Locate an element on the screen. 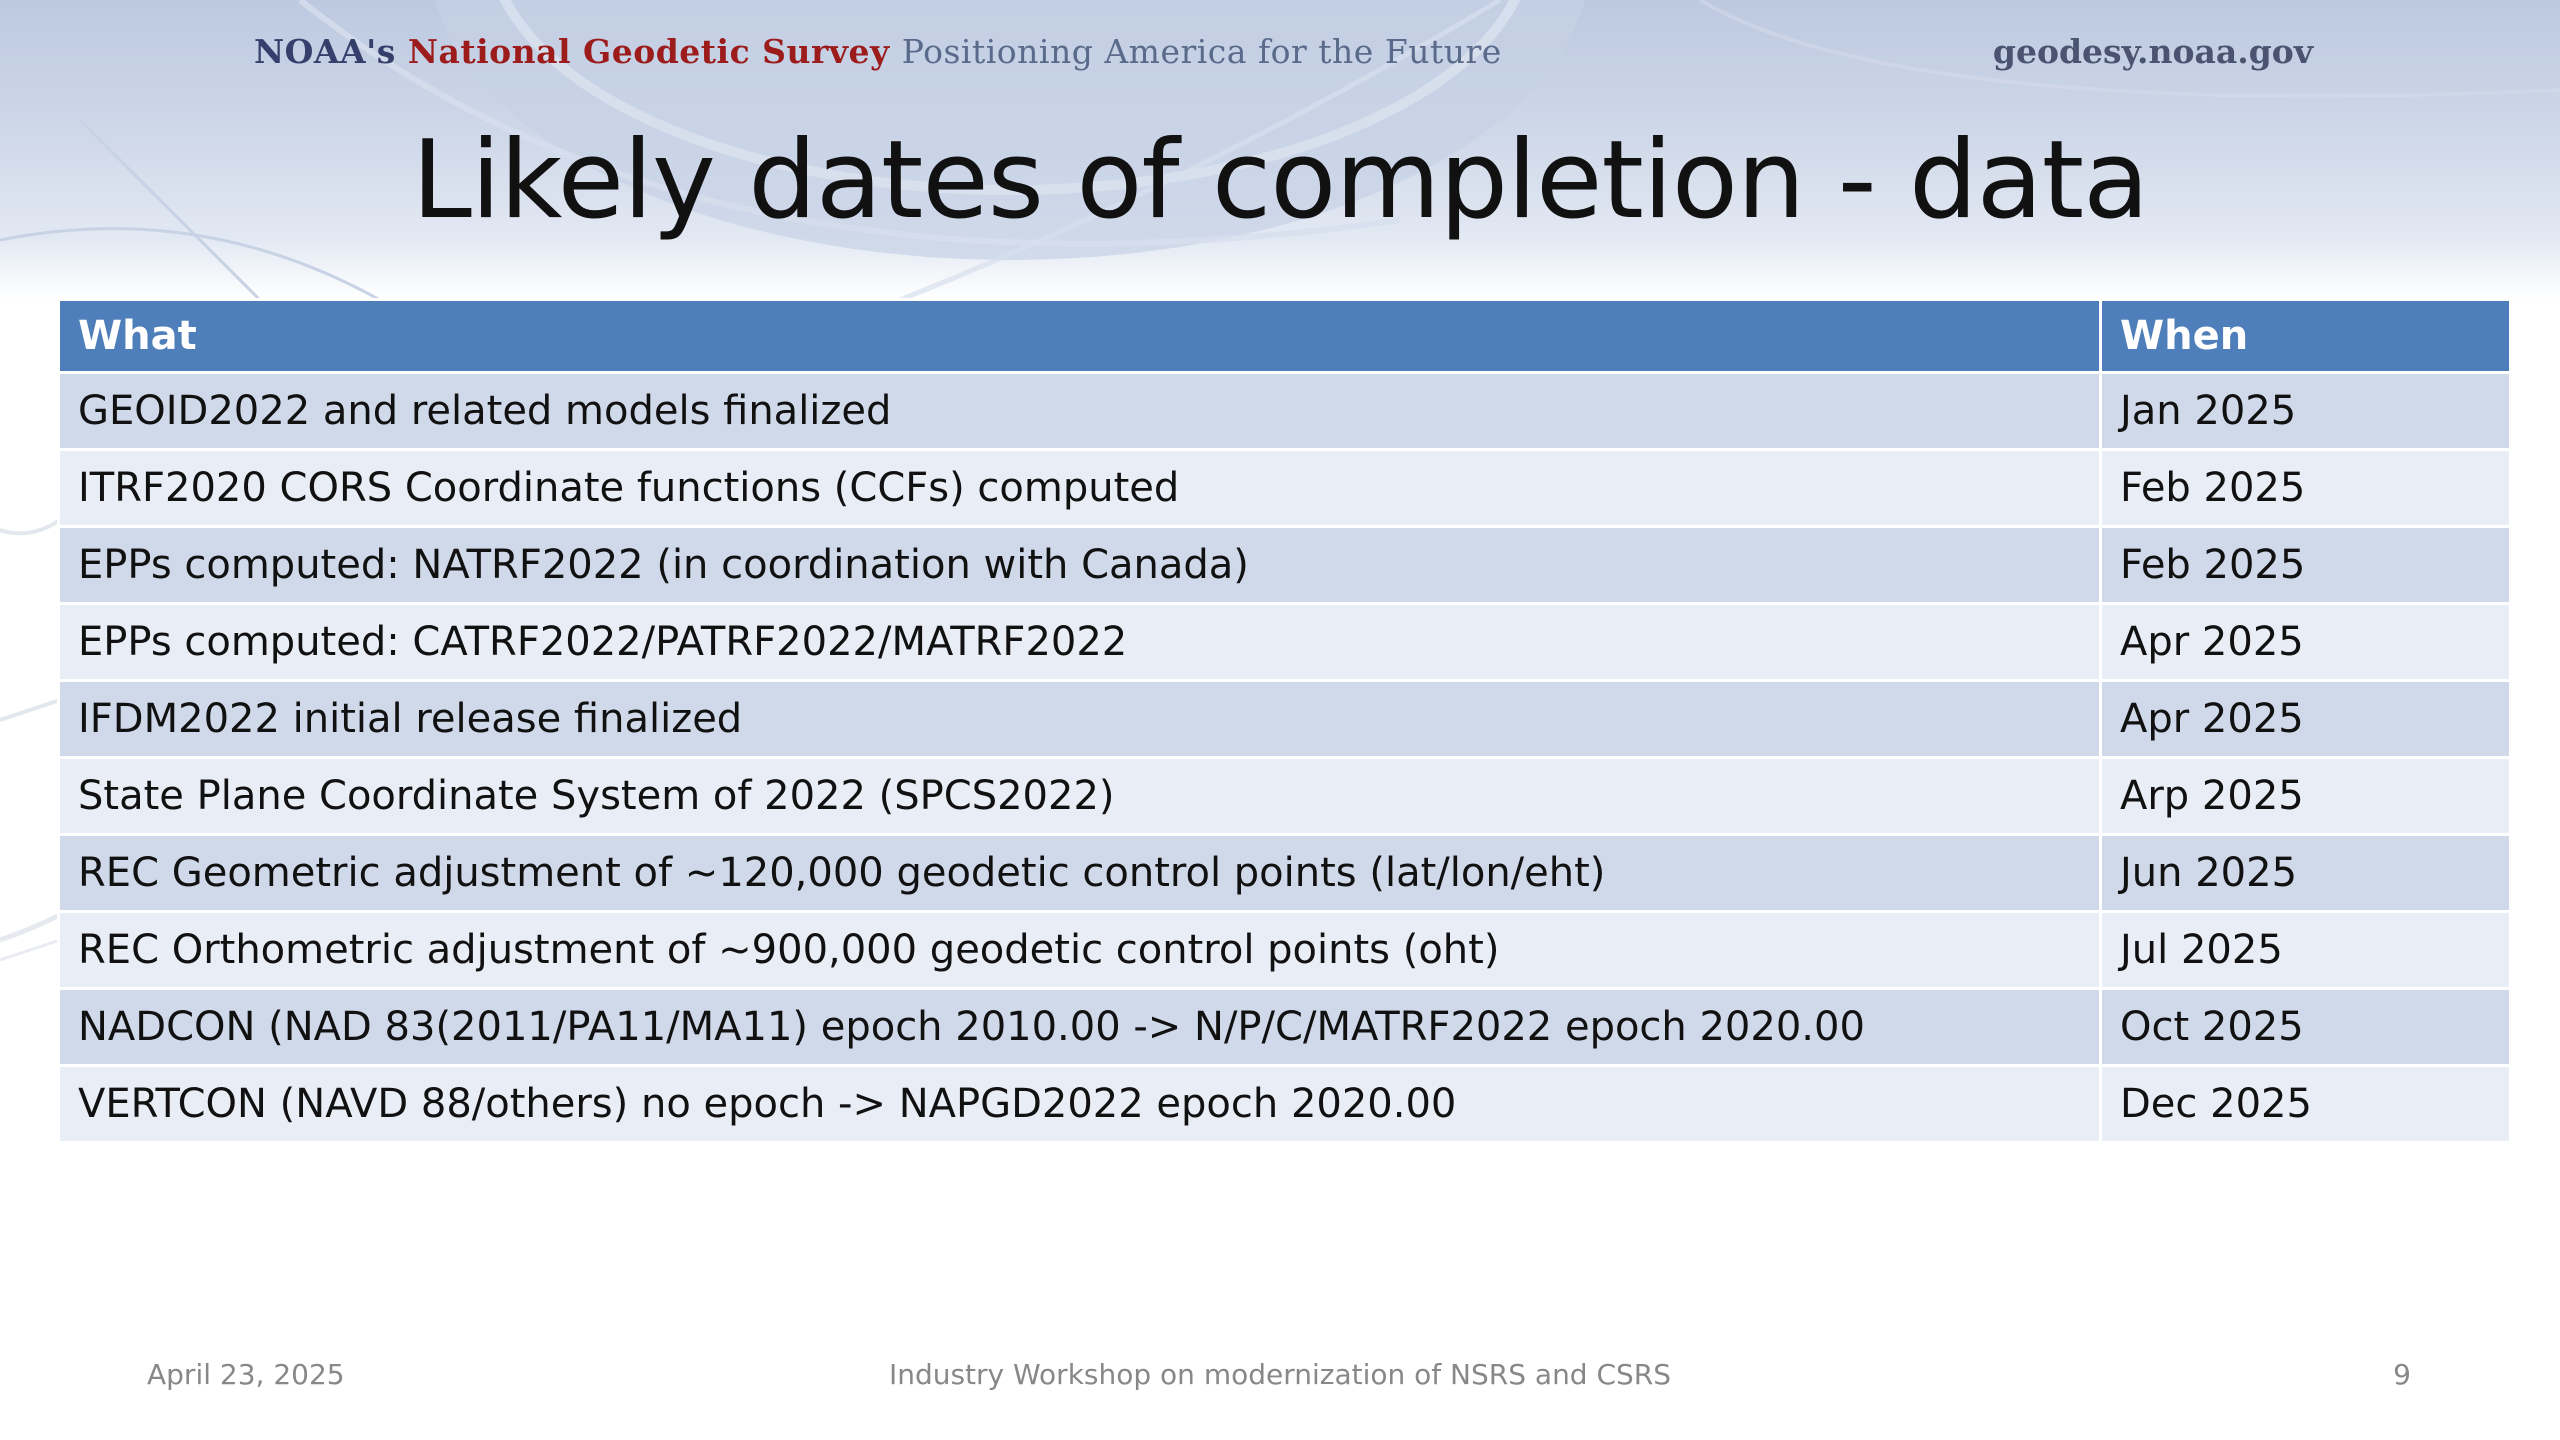  site-url: geodesy.noaa.gov is located at coordinates (2152, 51).